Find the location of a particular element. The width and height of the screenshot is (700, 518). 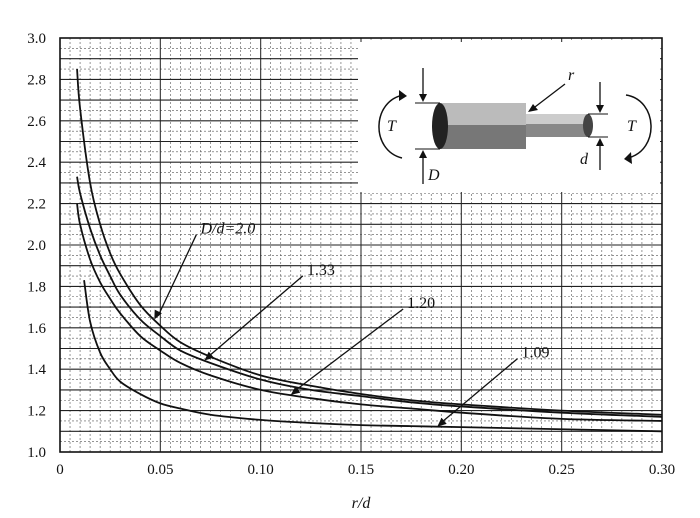

annotation-label-1: 1.33 is located at coordinates (321, 270).